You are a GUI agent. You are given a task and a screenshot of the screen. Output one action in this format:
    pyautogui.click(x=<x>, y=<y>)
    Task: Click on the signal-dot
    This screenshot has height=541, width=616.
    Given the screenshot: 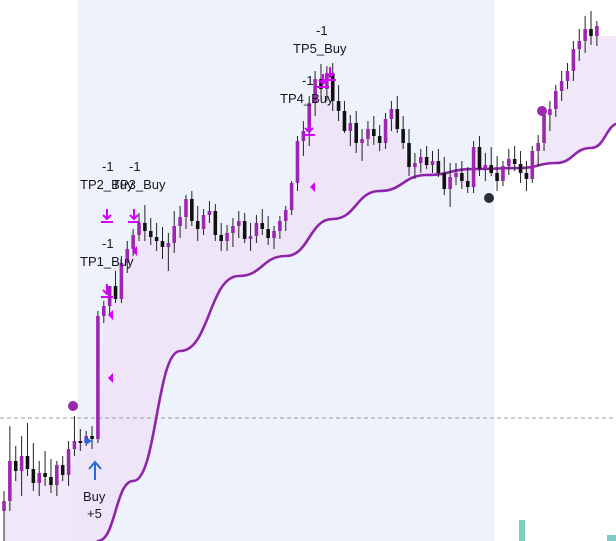 What is the action you would take?
    pyautogui.click(x=489, y=198)
    